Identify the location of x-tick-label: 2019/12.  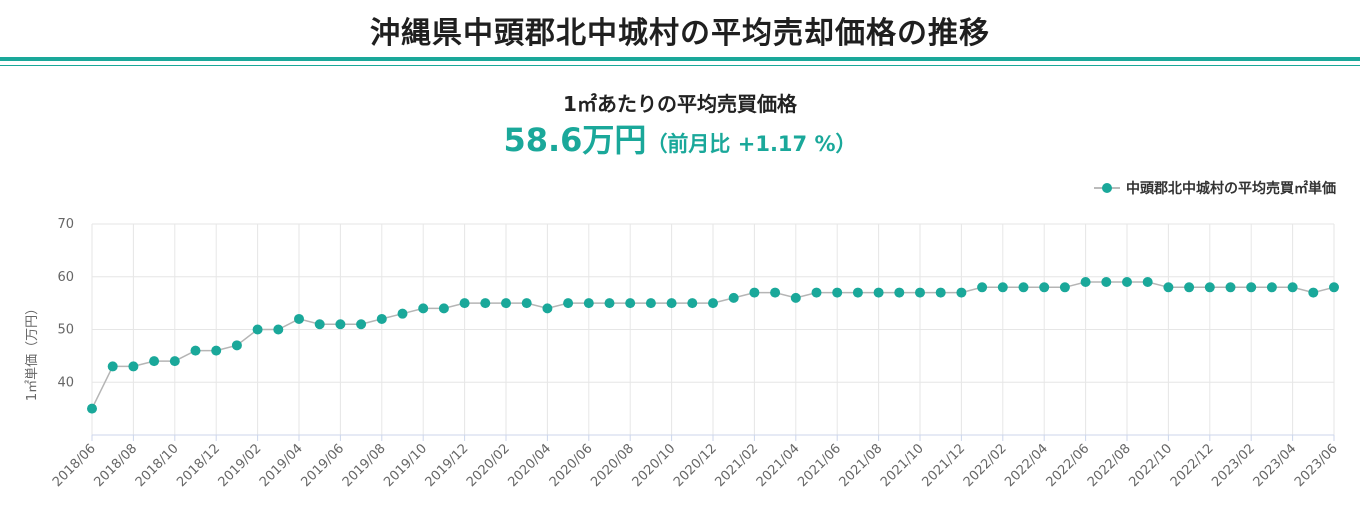
(447, 465).